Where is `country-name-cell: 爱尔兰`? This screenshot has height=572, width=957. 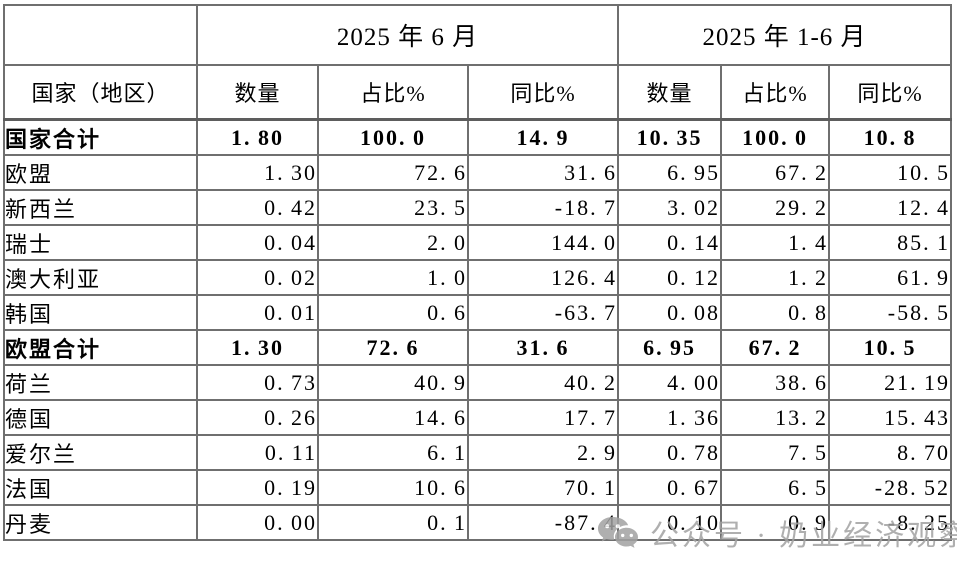
country-name-cell: 爱尔兰 is located at coordinates (100, 452).